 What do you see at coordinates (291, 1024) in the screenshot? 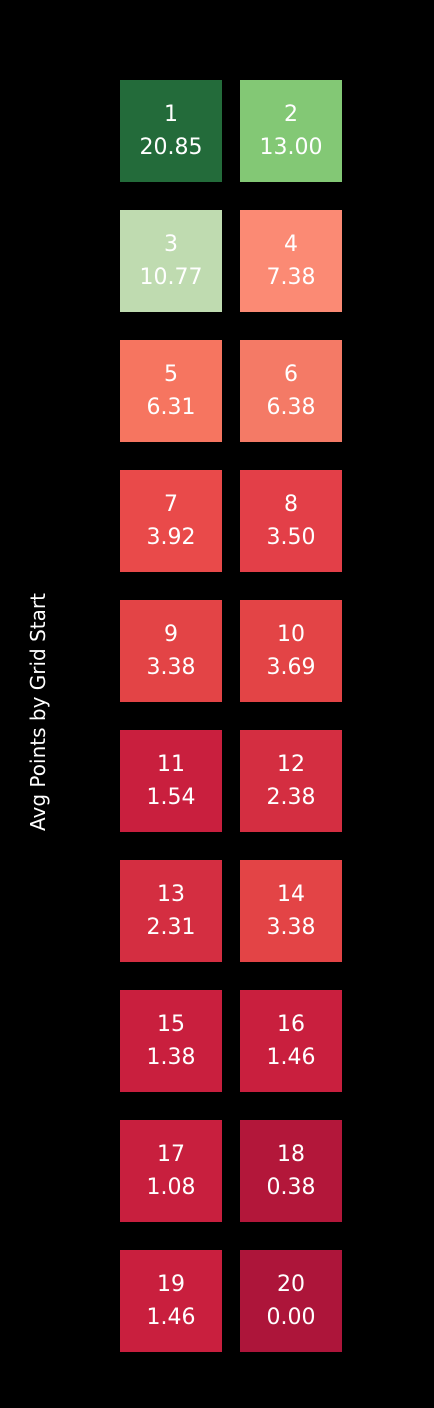
I see `heatmap-cell-position-label: 16` at bounding box center [291, 1024].